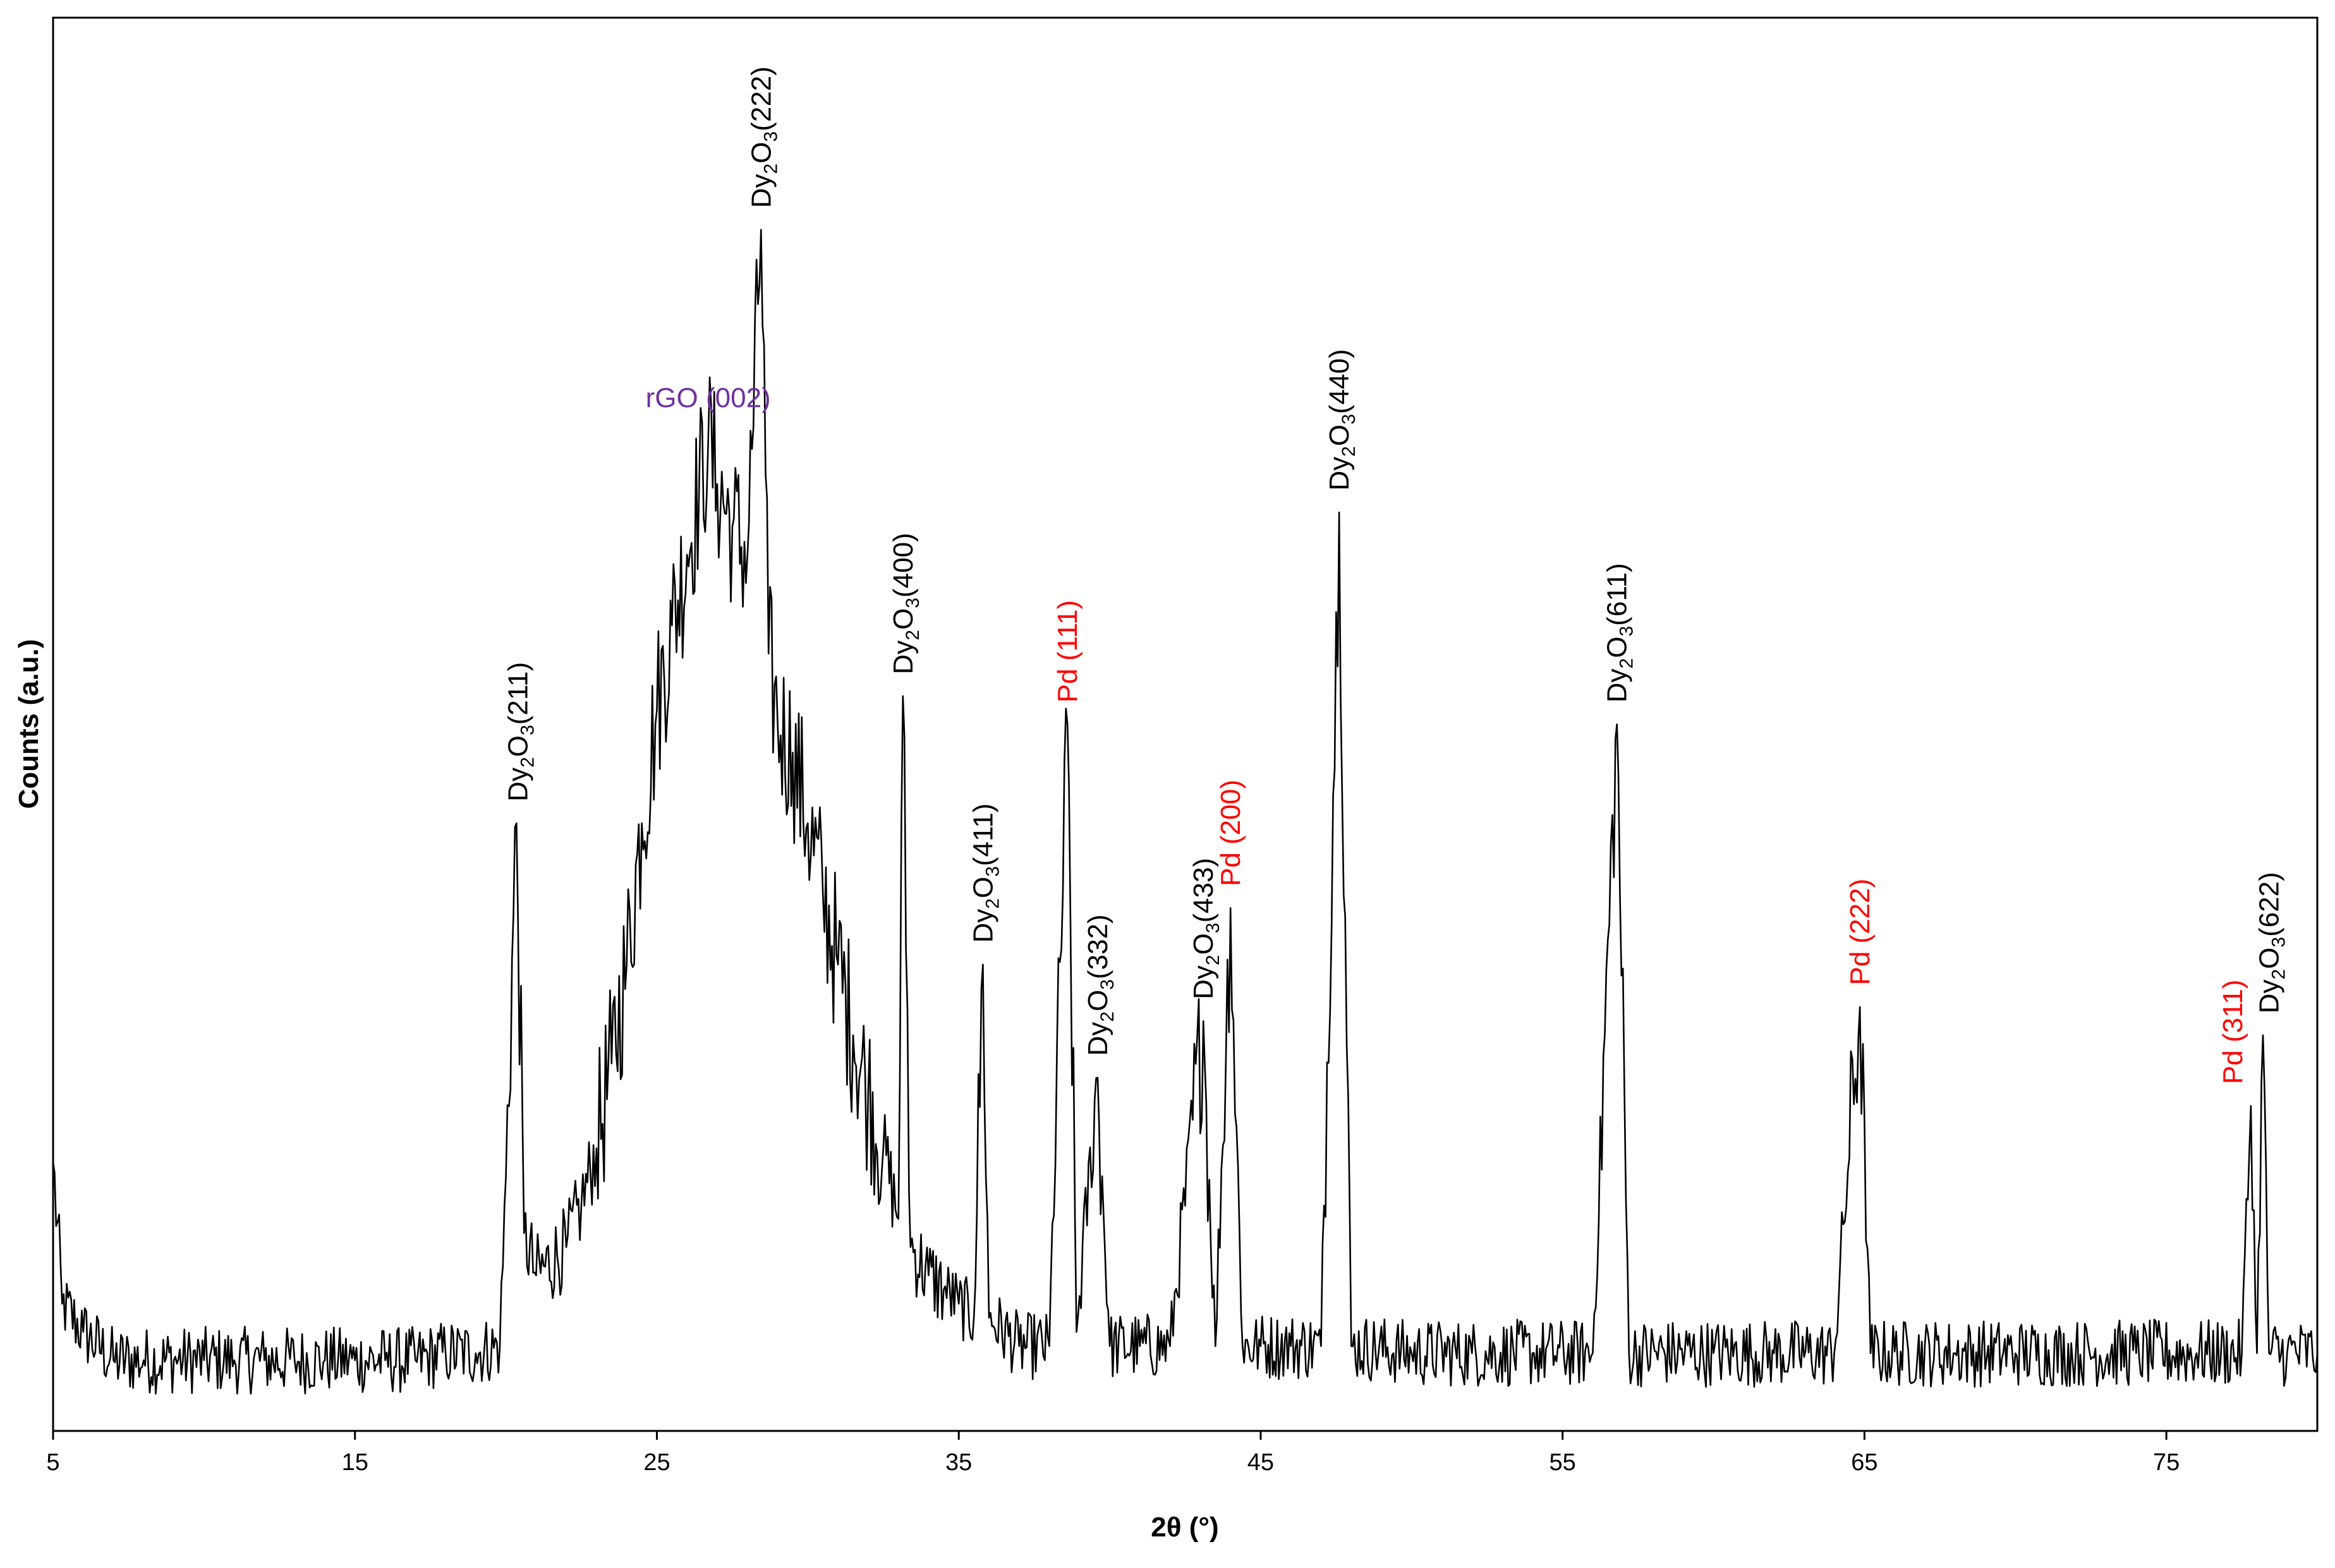 The width and height of the screenshot is (2335, 1568). What do you see at coordinates (1098, 946) in the screenshot?
I see `peak-label-text: (332)` at bounding box center [1098, 946].